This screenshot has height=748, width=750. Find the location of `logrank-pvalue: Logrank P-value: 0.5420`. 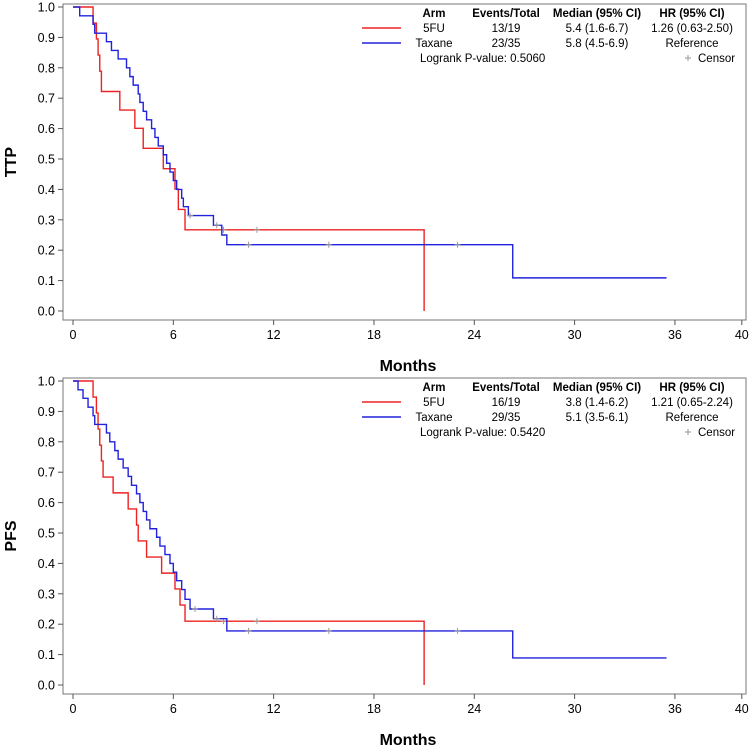

logrank-pvalue: Logrank P-value: 0.5420 is located at coordinates (482, 433).